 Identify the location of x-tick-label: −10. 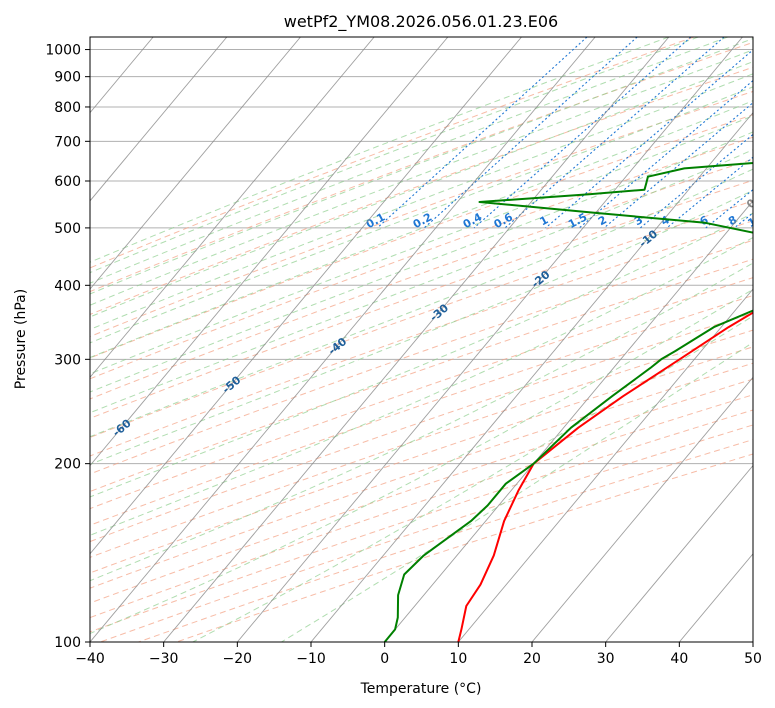
(311, 659).